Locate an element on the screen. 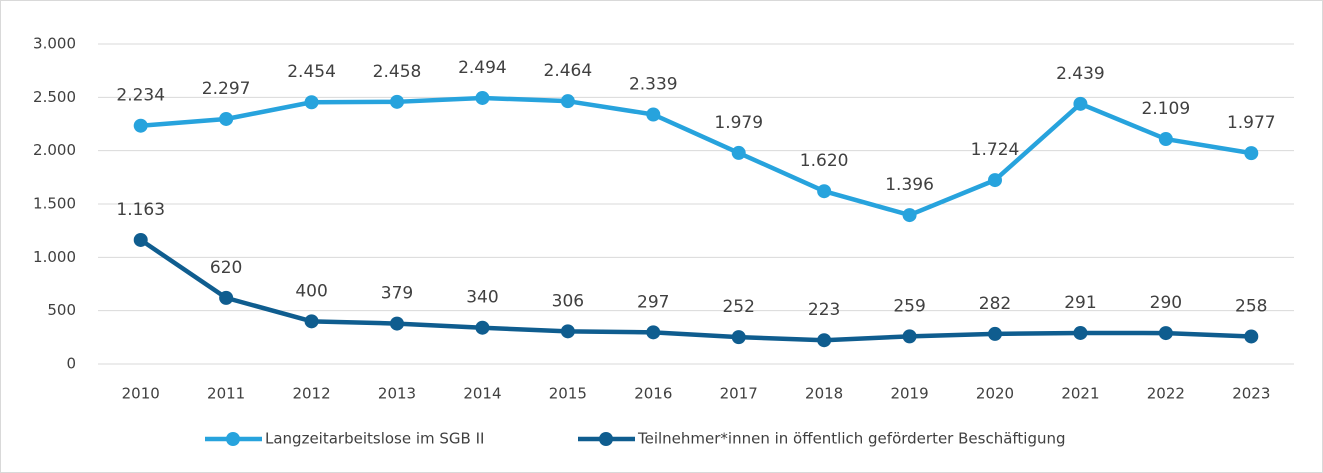  x-tick-label: 2023 is located at coordinates (1251, 394).